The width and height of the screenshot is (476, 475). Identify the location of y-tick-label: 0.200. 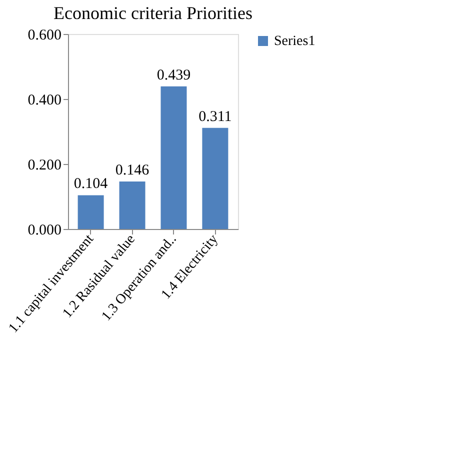
(45, 166).